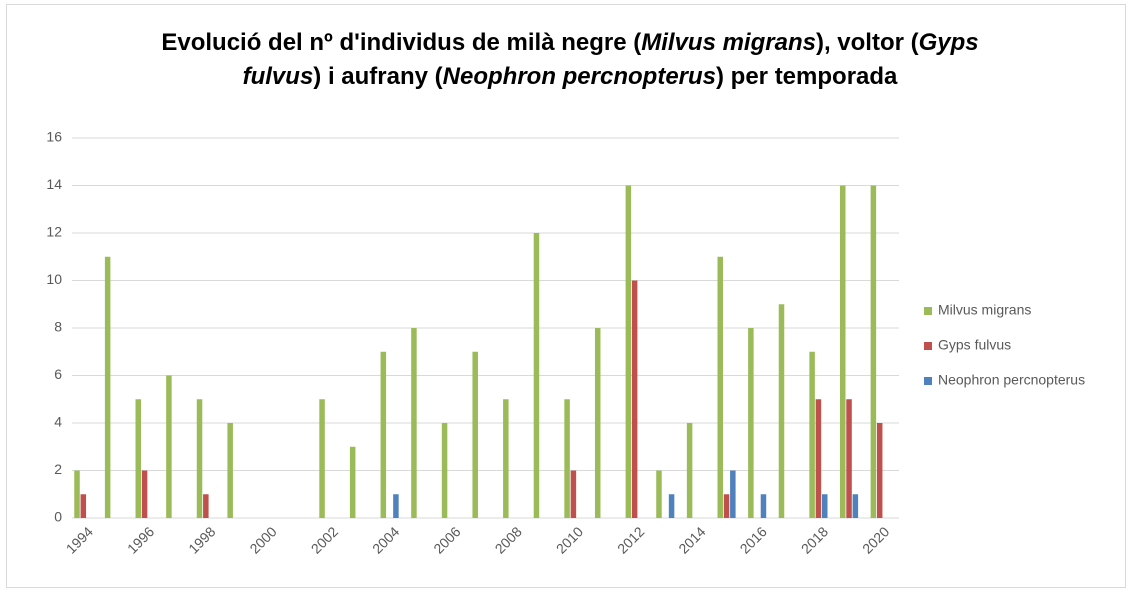  What do you see at coordinates (262, 539) in the screenshot?
I see `x-tick-label: 2000` at bounding box center [262, 539].